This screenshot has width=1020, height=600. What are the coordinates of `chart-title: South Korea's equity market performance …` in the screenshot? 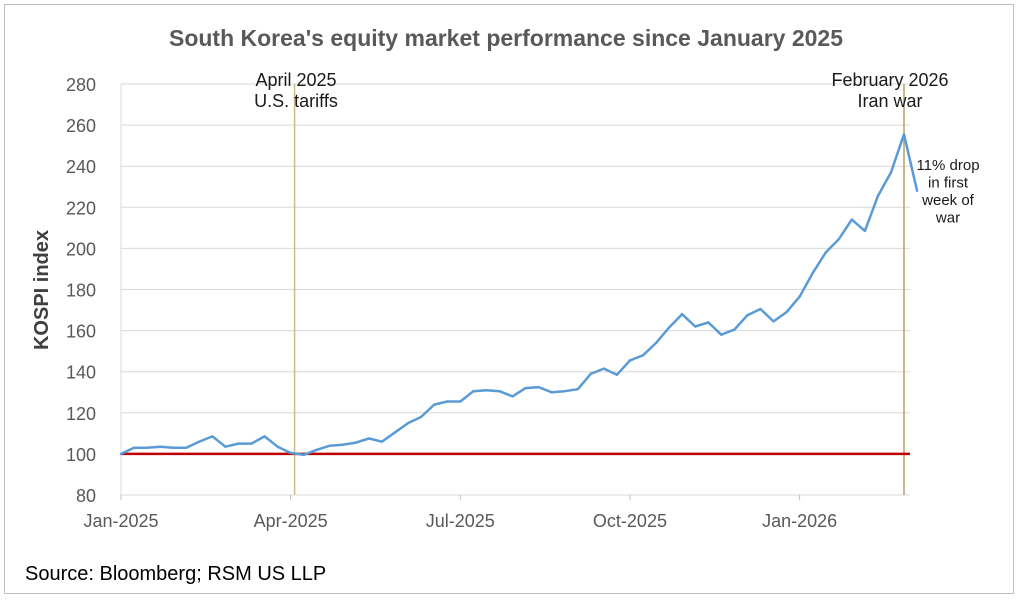 It's located at (506, 38).